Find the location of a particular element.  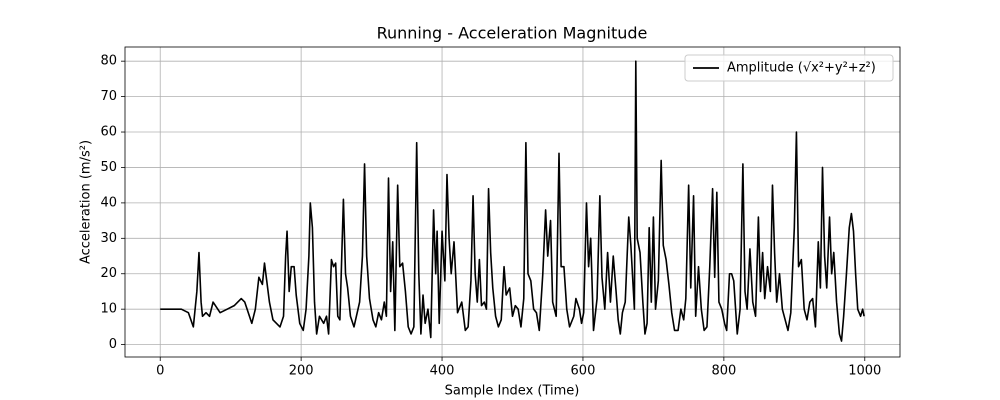

x-tick-label: 400 is located at coordinates (442, 371).